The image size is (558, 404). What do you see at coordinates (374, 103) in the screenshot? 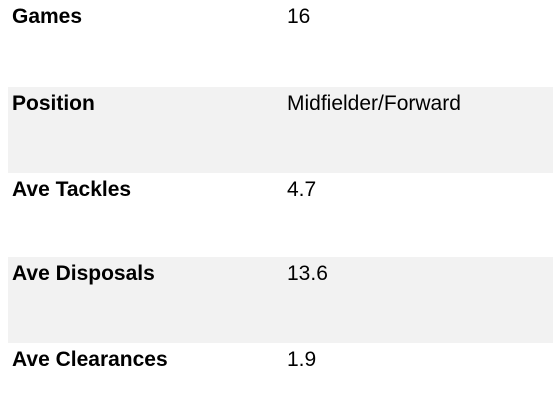
I see `row-value: Midfielder/Forward` at bounding box center [374, 103].